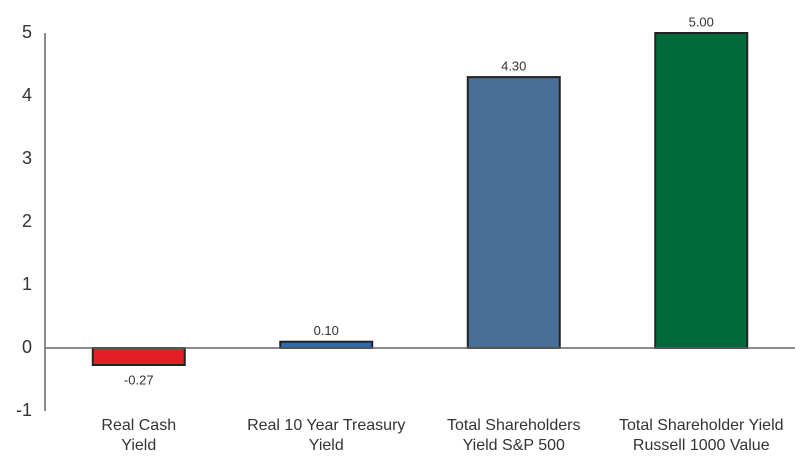  What do you see at coordinates (27, 158) in the screenshot?
I see `y-tick-label: 3` at bounding box center [27, 158].